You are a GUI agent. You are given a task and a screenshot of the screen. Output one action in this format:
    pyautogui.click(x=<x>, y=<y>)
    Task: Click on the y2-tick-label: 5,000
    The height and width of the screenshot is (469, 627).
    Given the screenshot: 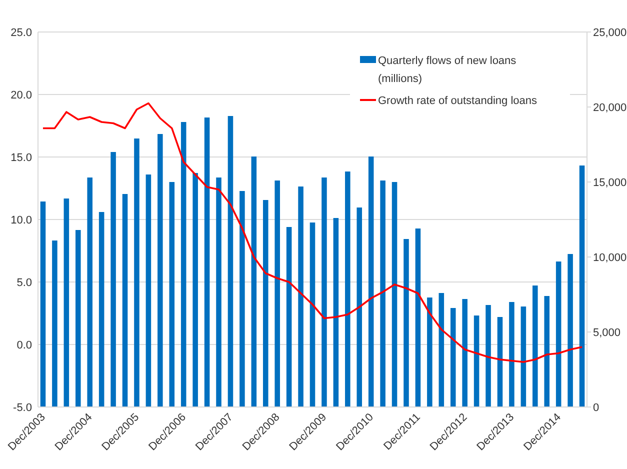 What is the action you would take?
    pyautogui.click(x=607, y=332)
    